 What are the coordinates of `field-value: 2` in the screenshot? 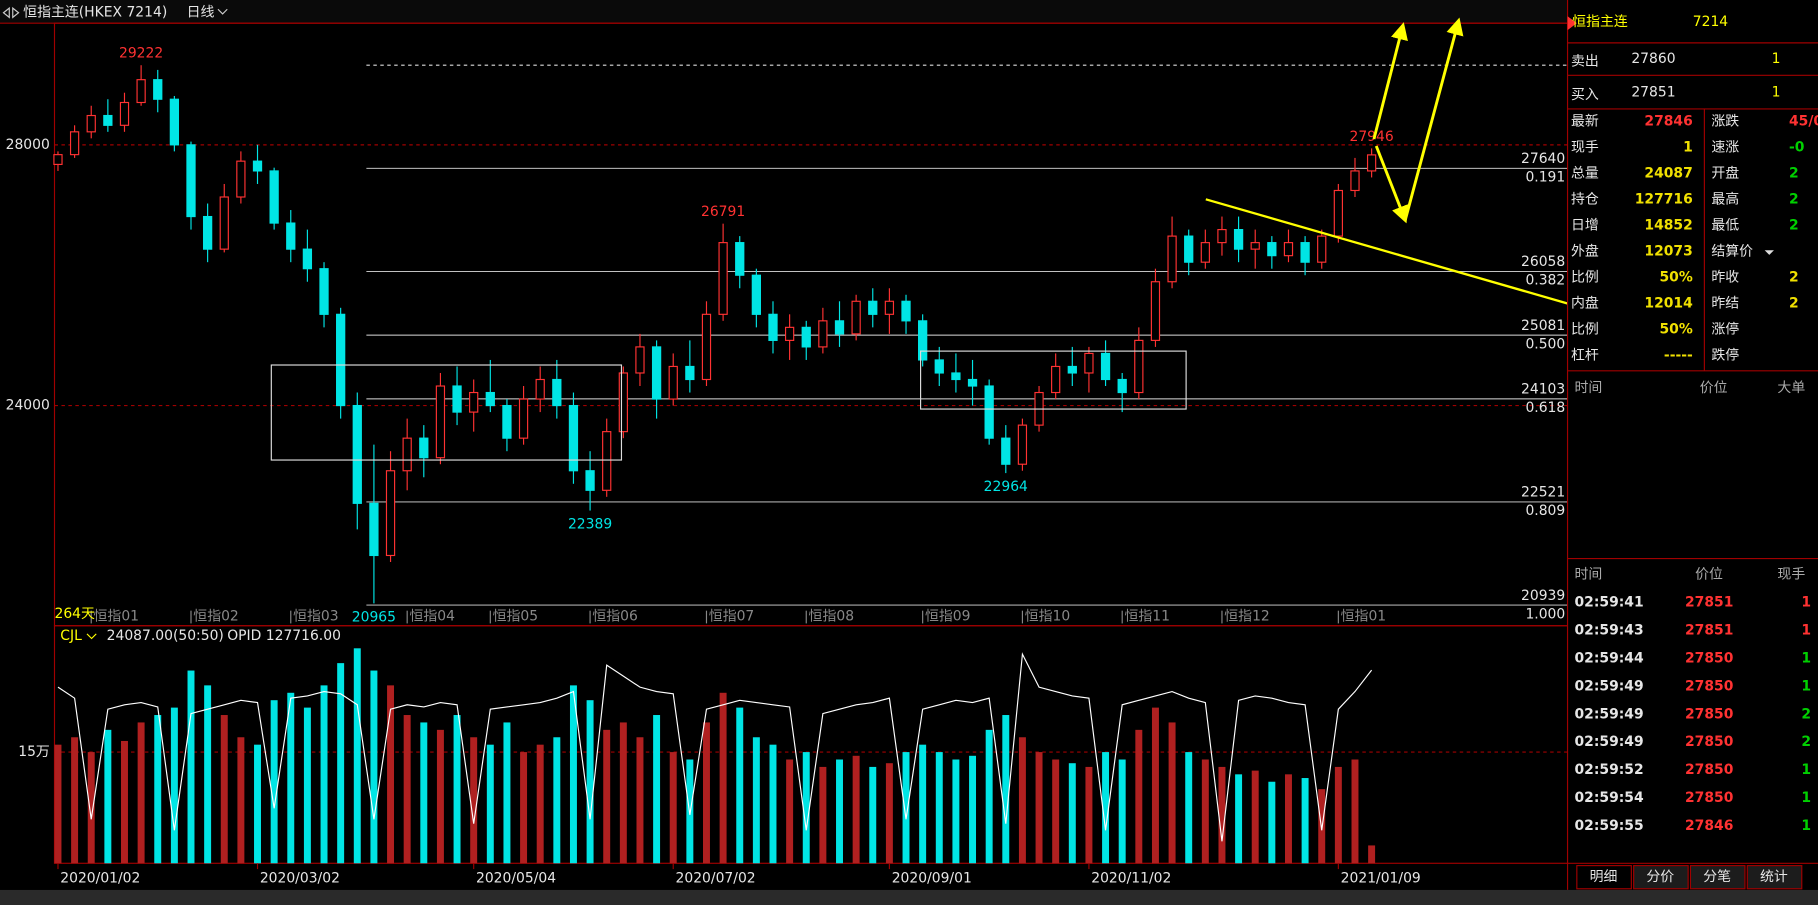 It's located at (1794, 225).